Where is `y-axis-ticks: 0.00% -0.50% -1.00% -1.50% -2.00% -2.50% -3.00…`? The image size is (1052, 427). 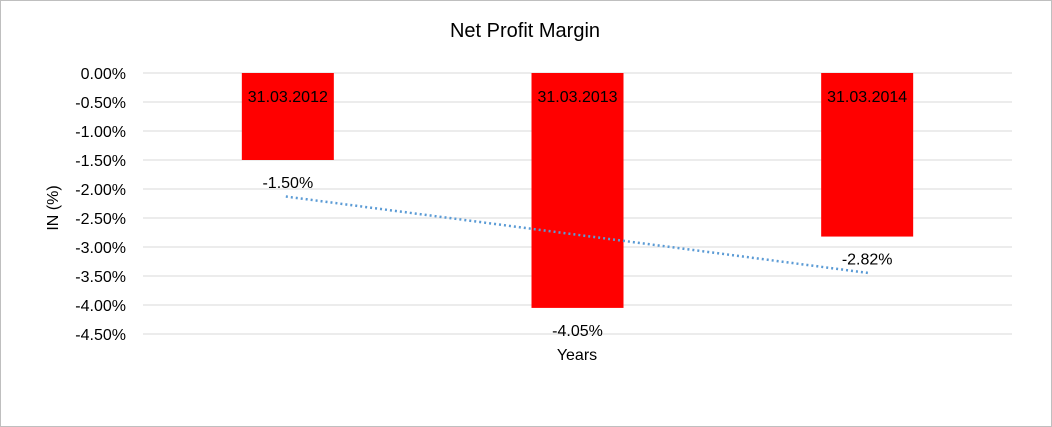
y-axis-ticks: 0.00% -0.50% -1.00% -1.50% -2.00% -2.50% -3.00… is located at coordinates (100, 205).